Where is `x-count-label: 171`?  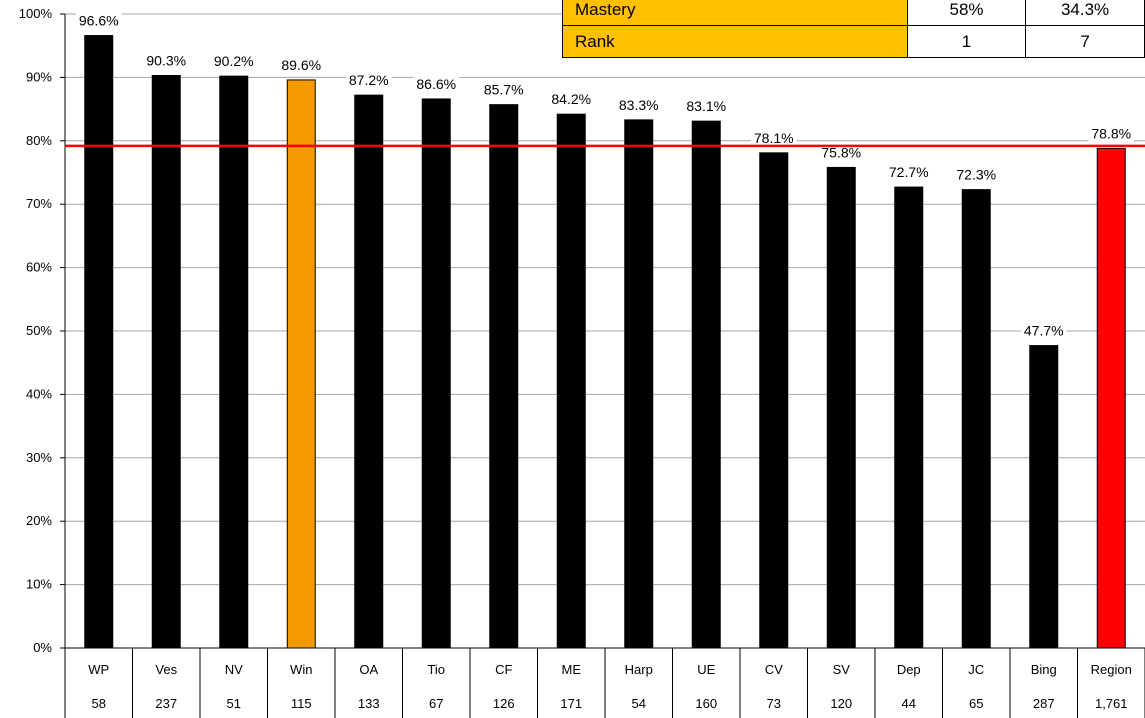
x-count-label: 171 is located at coordinates (571, 703).